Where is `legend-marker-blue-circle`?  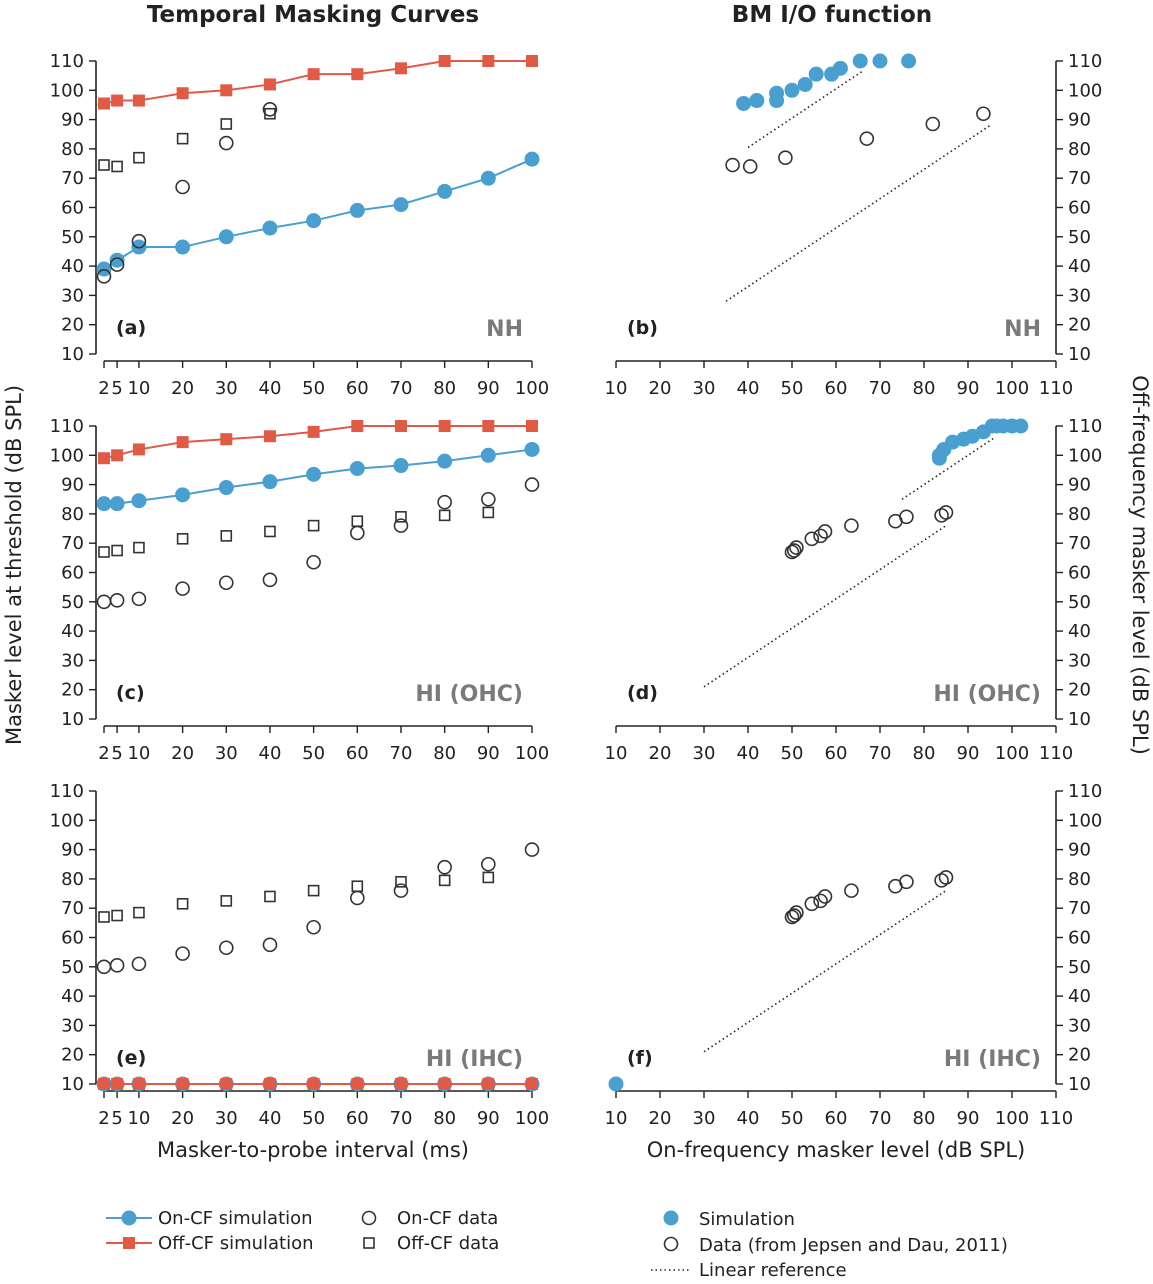 legend-marker-blue-circle is located at coordinates (129, 1218).